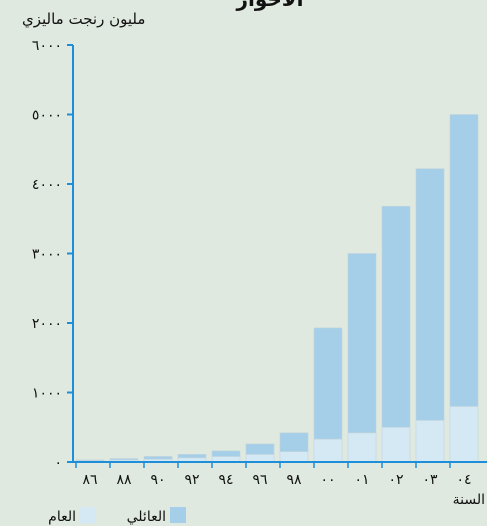 The image size is (487, 526). Describe the element at coordinates (146, 517) in the screenshot. I see `legend-item-family-label: العائلي` at that location.